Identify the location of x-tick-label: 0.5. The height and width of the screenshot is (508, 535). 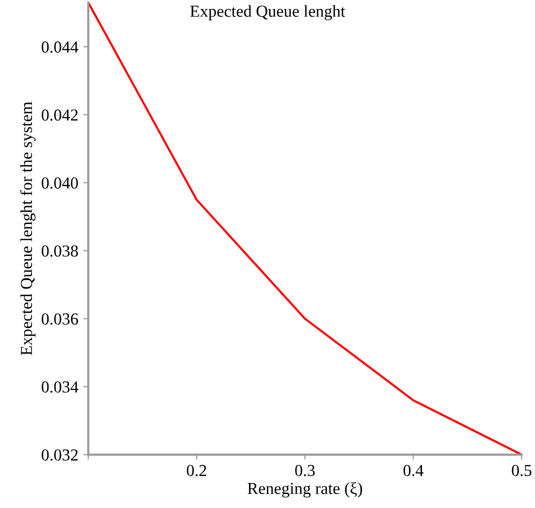
(522, 470).